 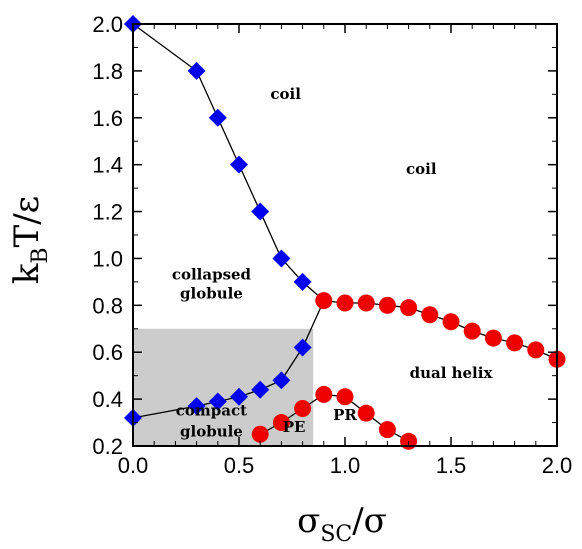 I want to click on x-axis-label: σSC/σ, so click(x=342, y=524).